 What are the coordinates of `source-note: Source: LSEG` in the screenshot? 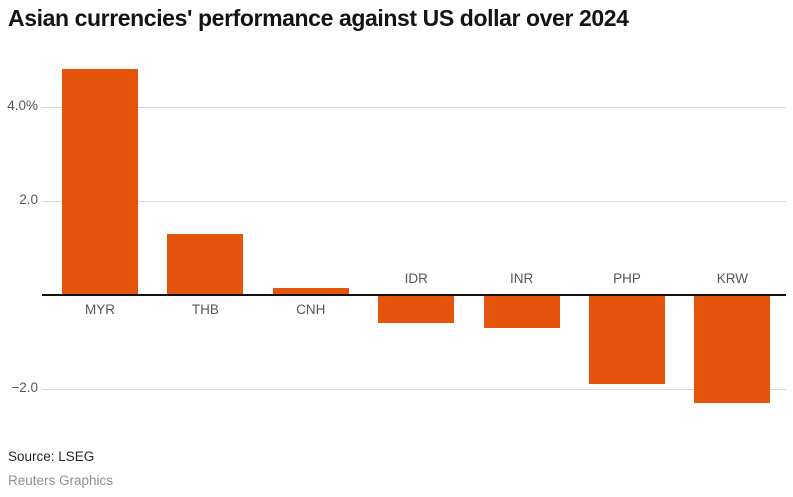 It's located at (51, 456).